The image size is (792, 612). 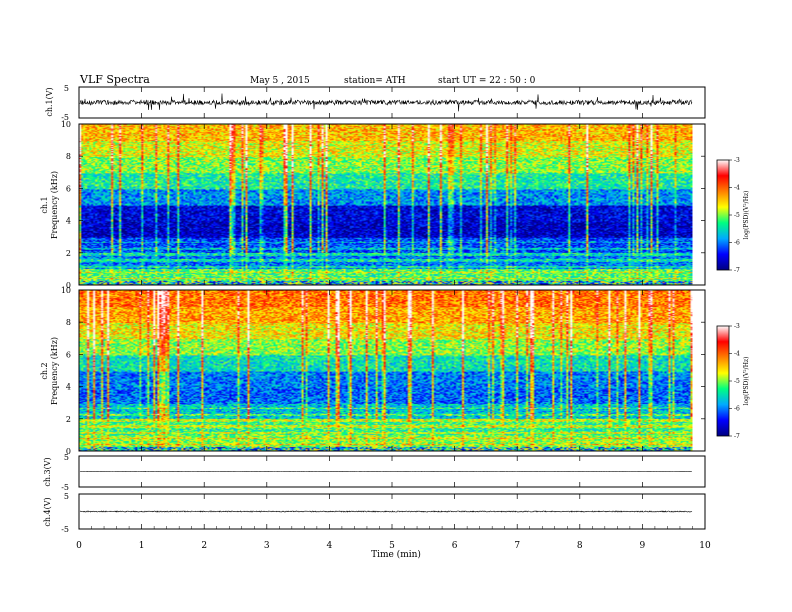 I want to click on ch2-colorbar-ticks: -3 -4 -5 -6 -7, so click(x=734, y=381).